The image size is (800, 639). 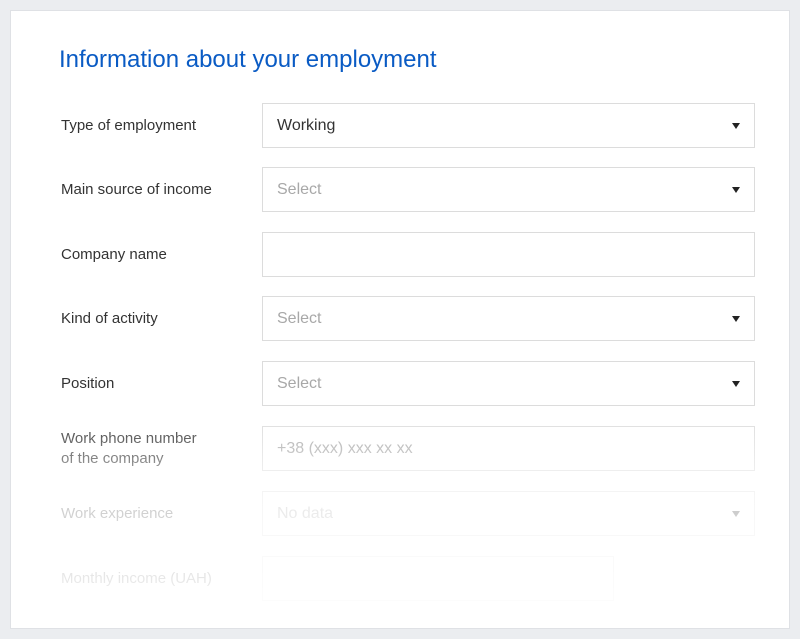 I want to click on main-source-of-income-select: Select, so click(x=508, y=189).